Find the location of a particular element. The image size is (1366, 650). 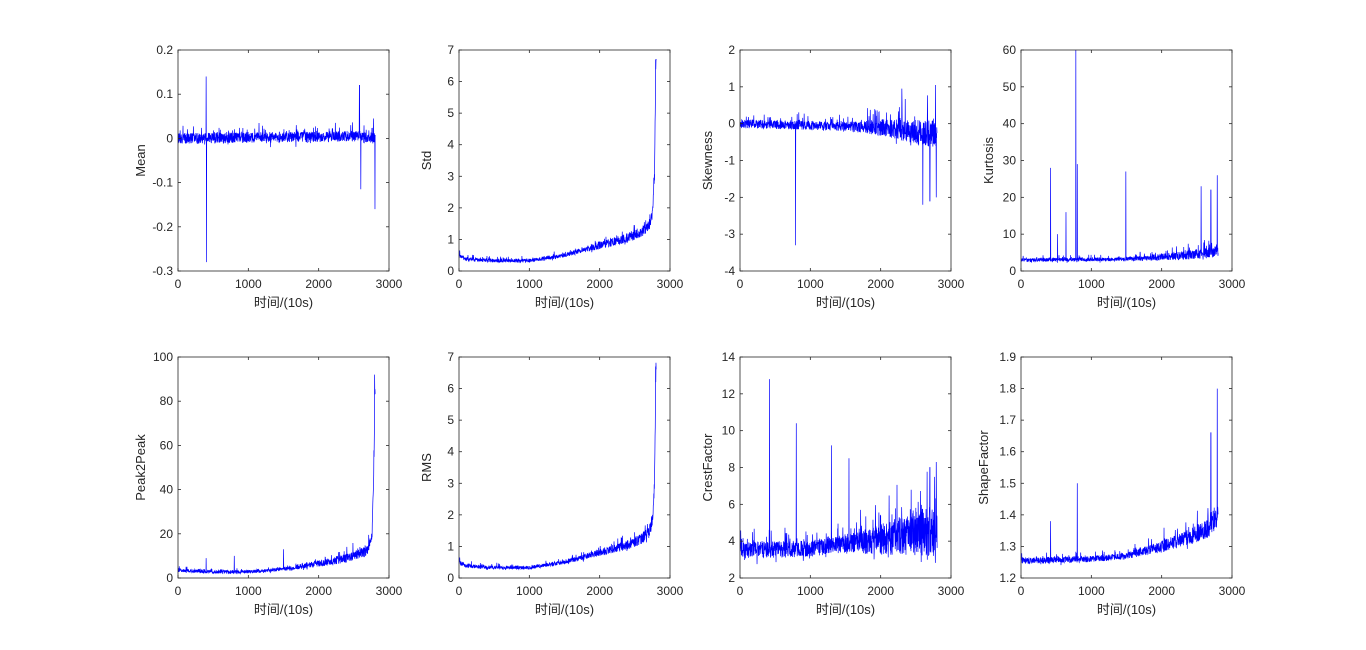

chart-3-skewness-ylabel: Skewness is located at coordinates (707, 160).